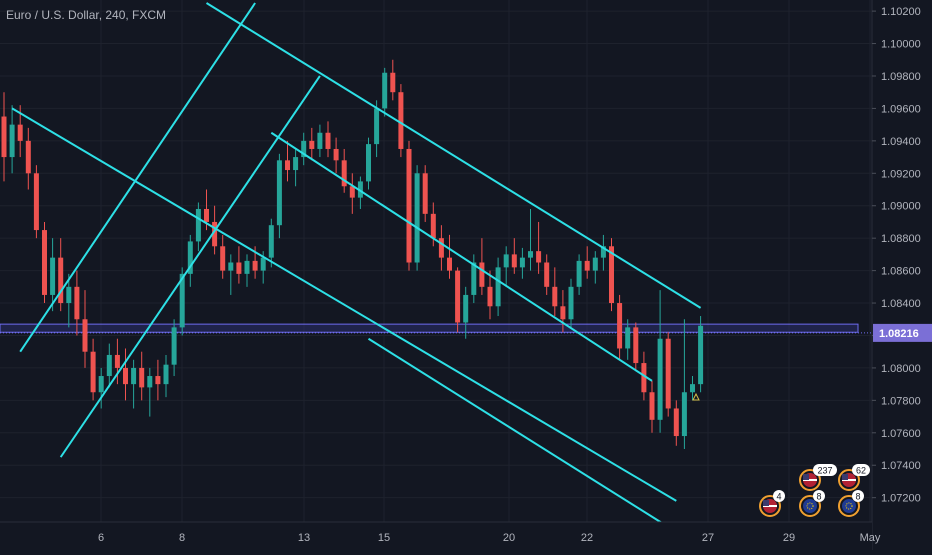 The height and width of the screenshot is (555, 932). What do you see at coordinates (901, 272) in the screenshot?
I see `price-tick-label: 1.08600` at bounding box center [901, 272].